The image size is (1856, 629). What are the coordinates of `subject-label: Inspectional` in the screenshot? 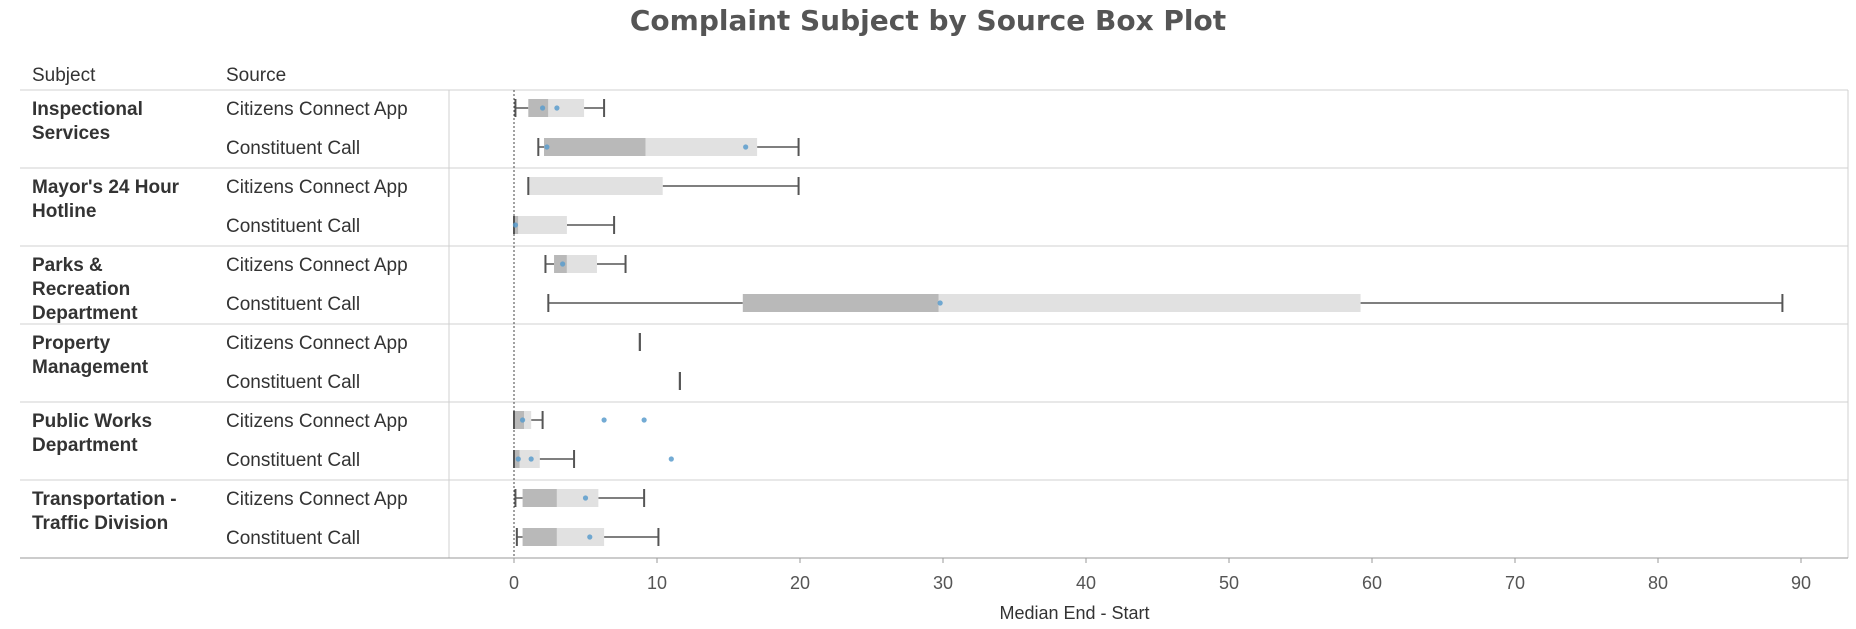 It's located at (87, 109).